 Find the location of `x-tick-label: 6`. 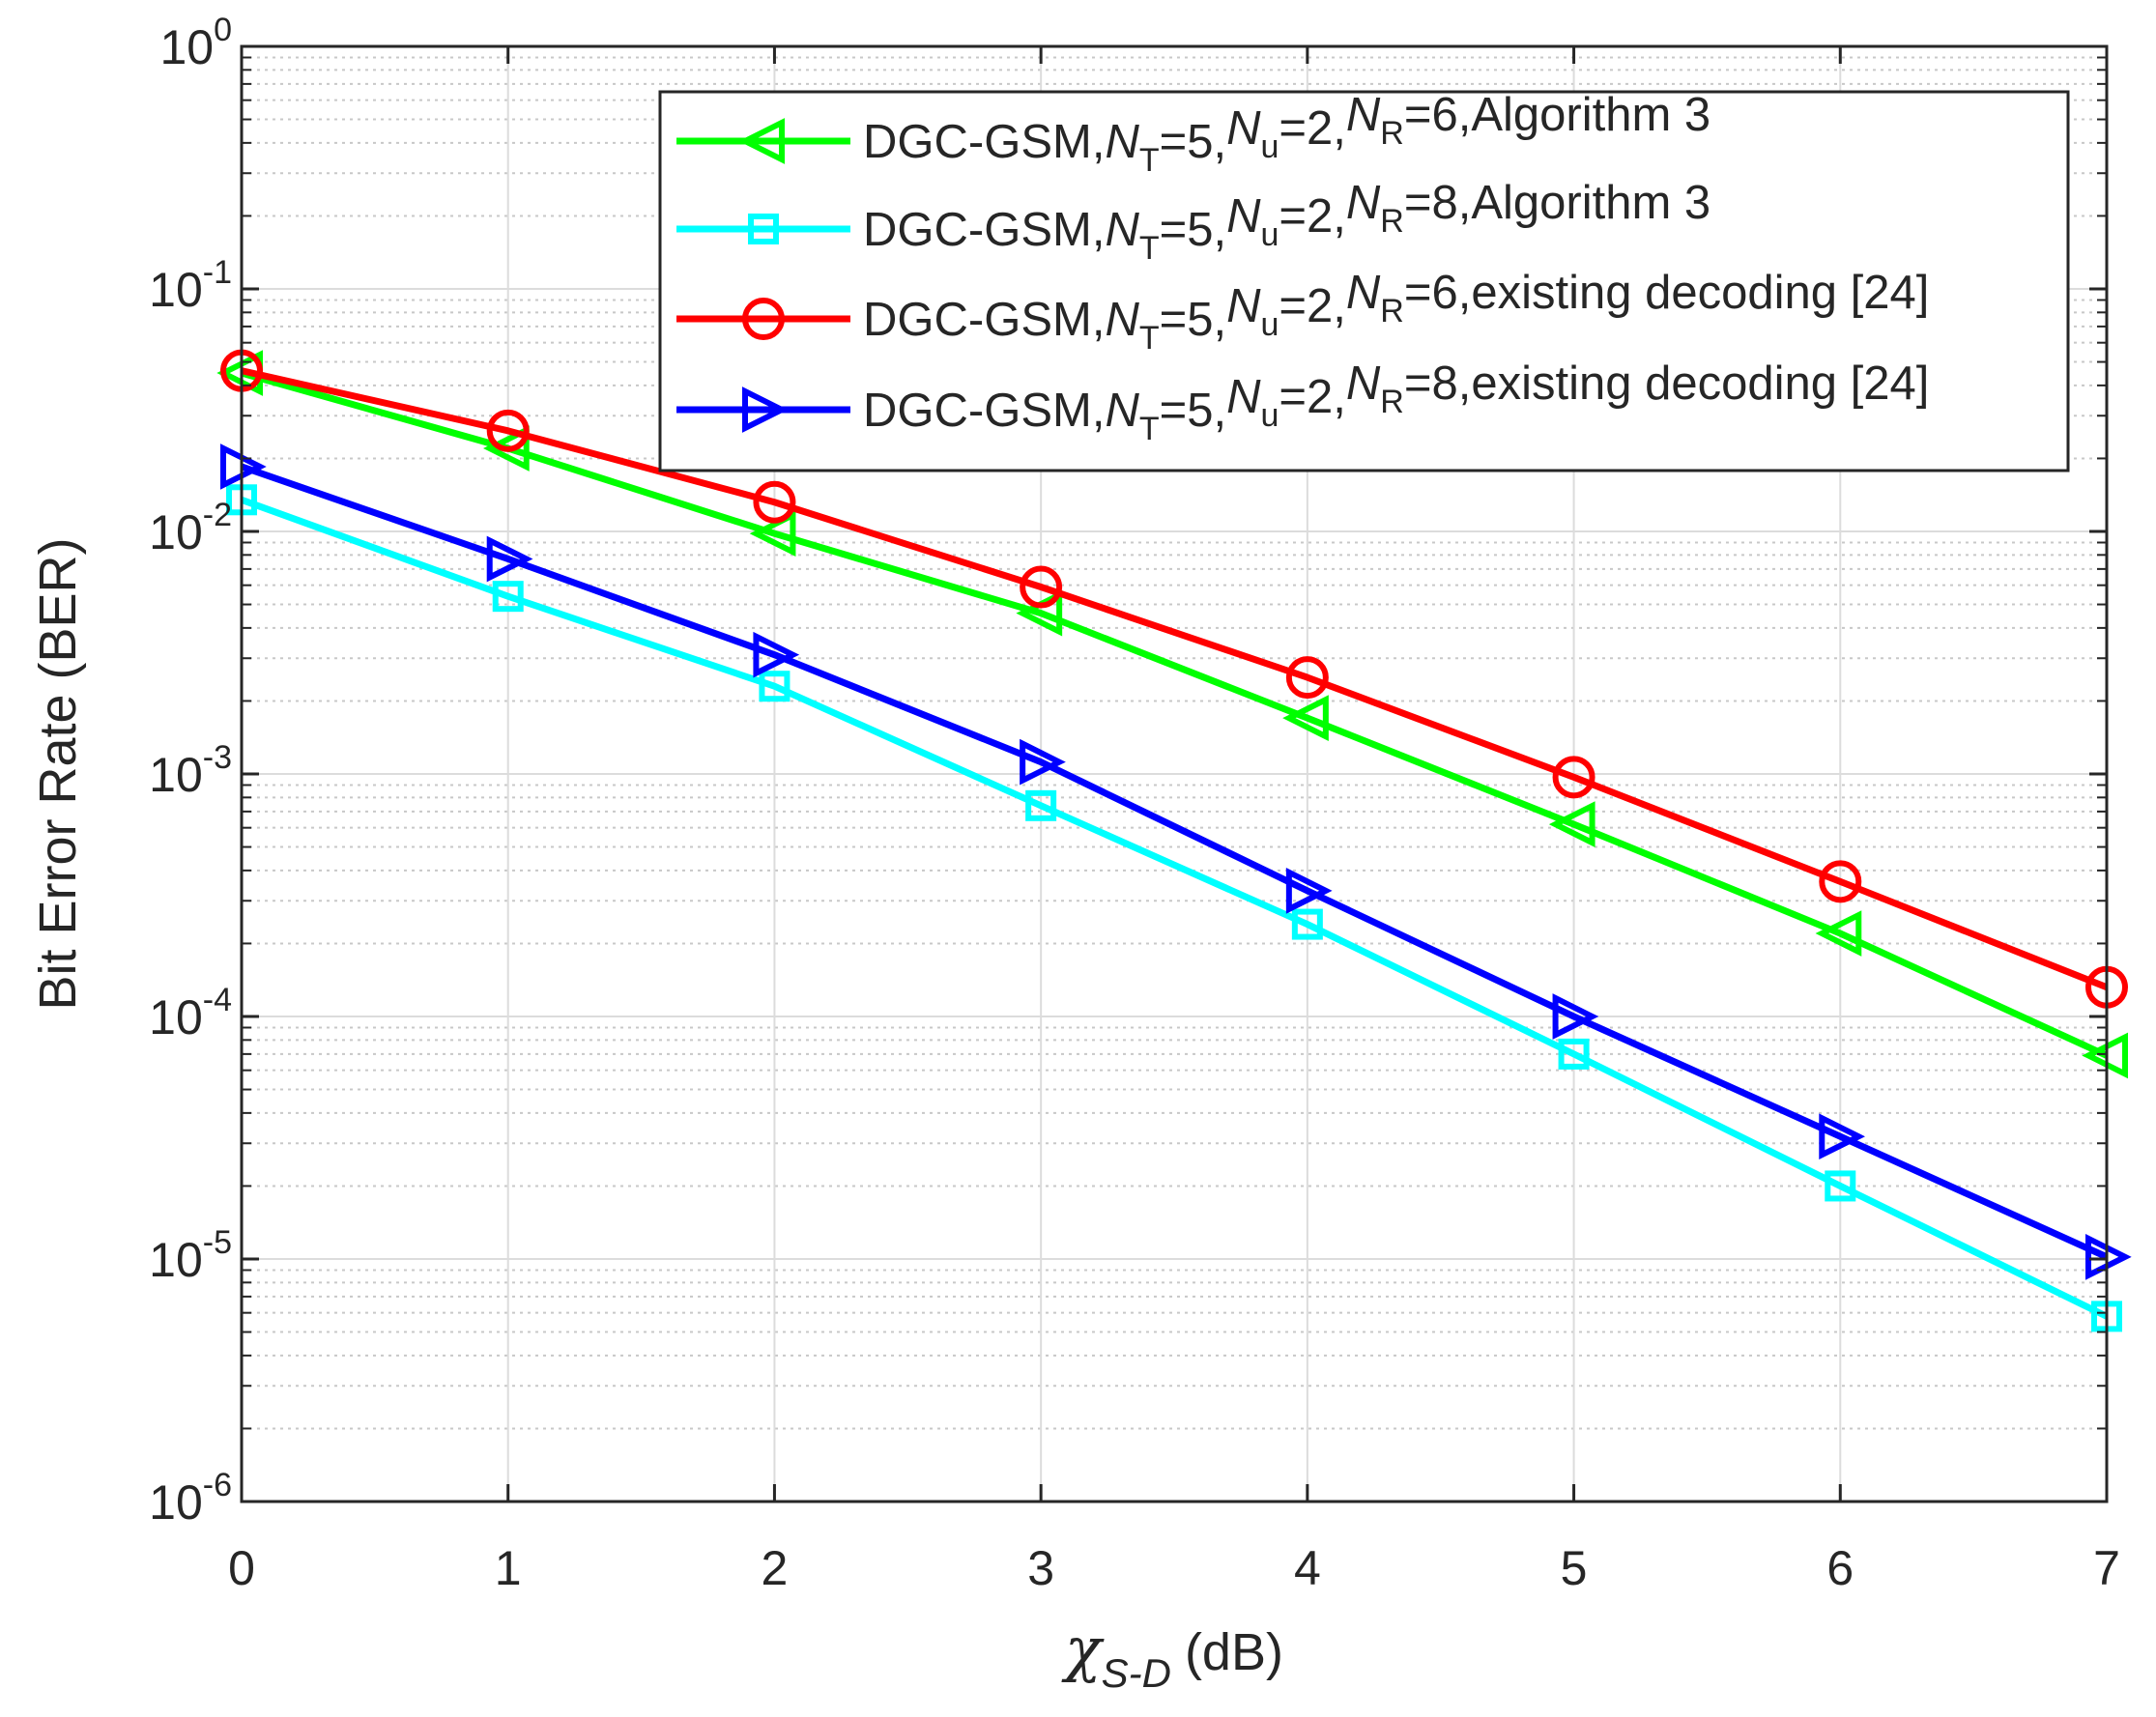

x-tick-label: 6 is located at coordinates (1840, 1568).